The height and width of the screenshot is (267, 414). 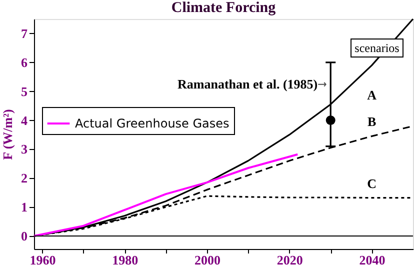 What do you see at coordinates (372, 94) in the screenshot?
I see `series-label: A` at bounding box center [372, 94].